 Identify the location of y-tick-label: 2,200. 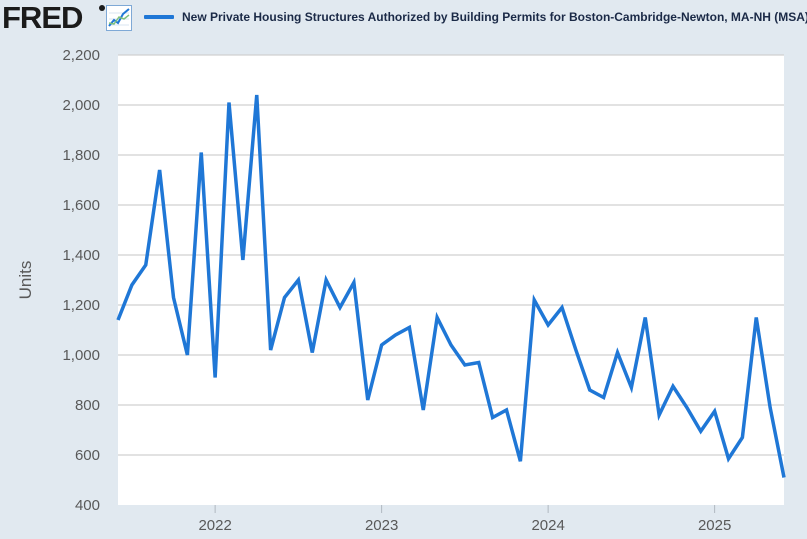
(81, 55).